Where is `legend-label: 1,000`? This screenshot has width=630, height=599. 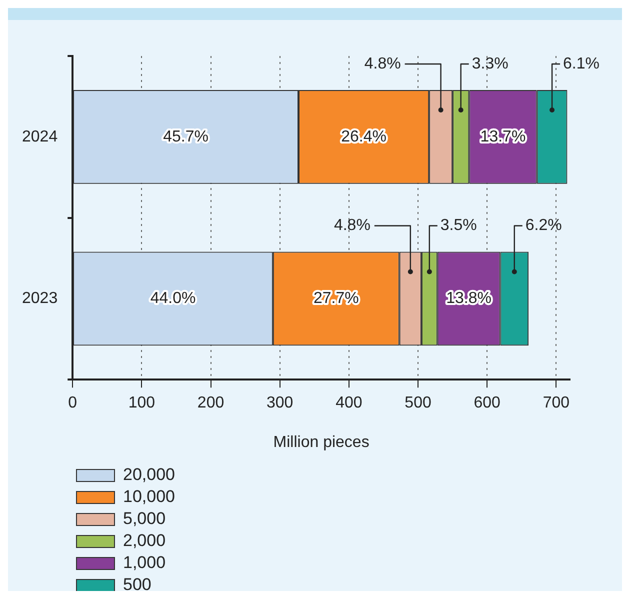 legend-label: 1,000 is located at coordinates (144, 563).